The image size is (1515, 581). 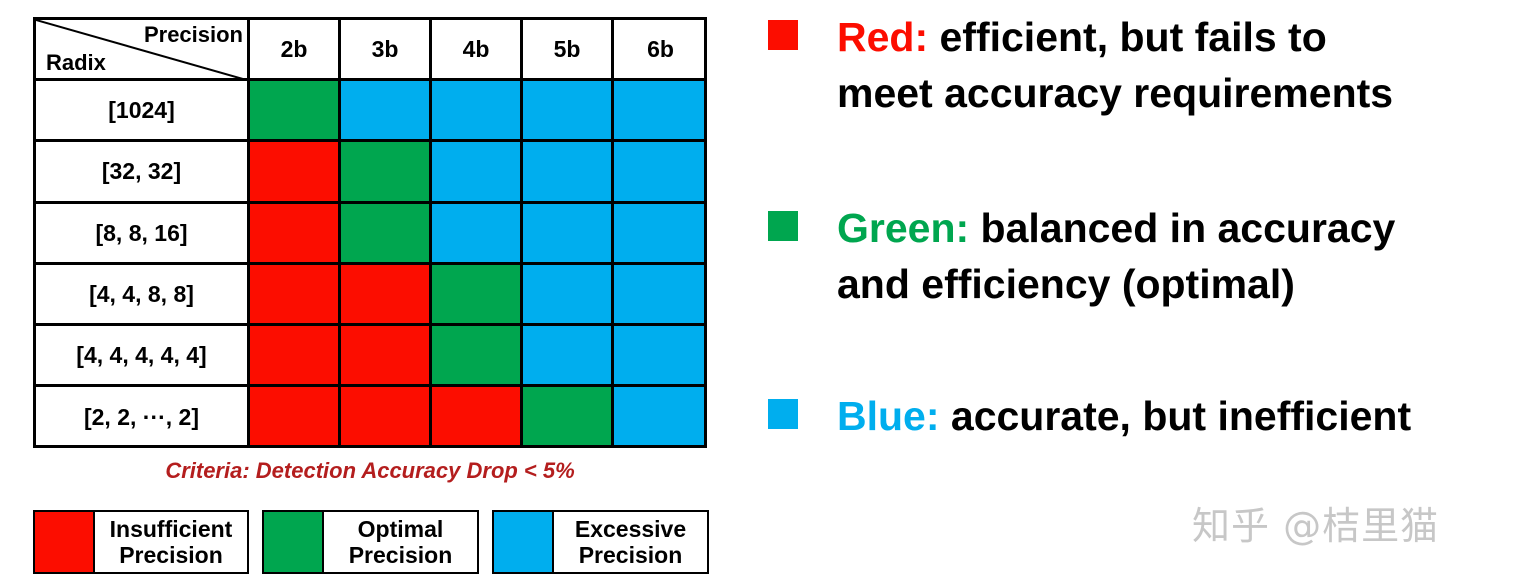 What do you see at coordinates (76, 62) in the screenshot?
I see `radix-axis-label: Radix` at bounding box center [76, 62].